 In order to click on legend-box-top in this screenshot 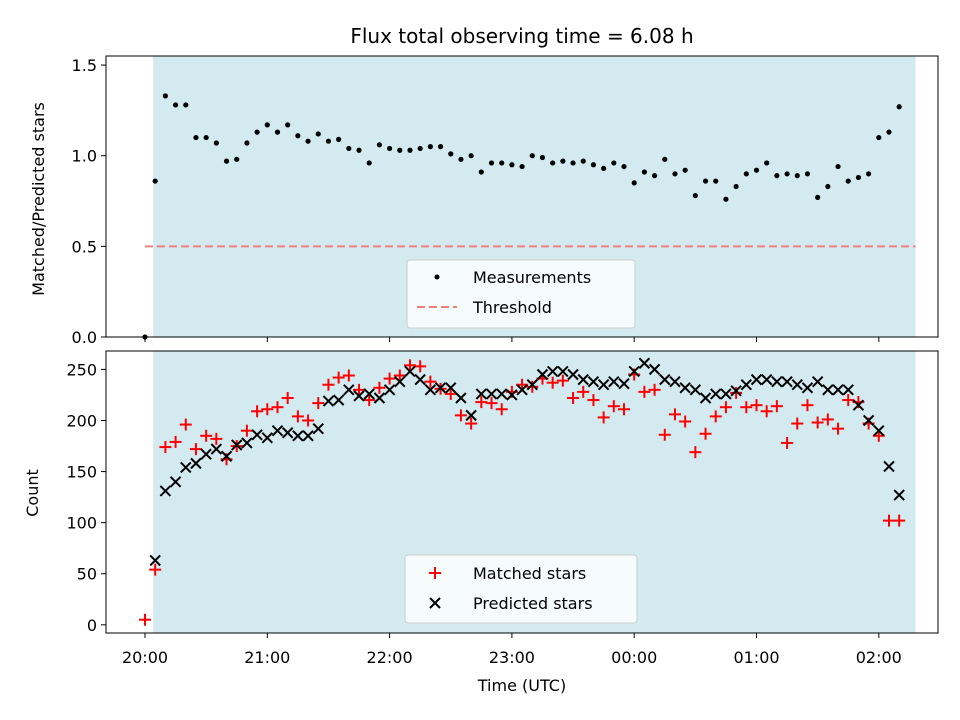, I will do `click(521, 294)`.